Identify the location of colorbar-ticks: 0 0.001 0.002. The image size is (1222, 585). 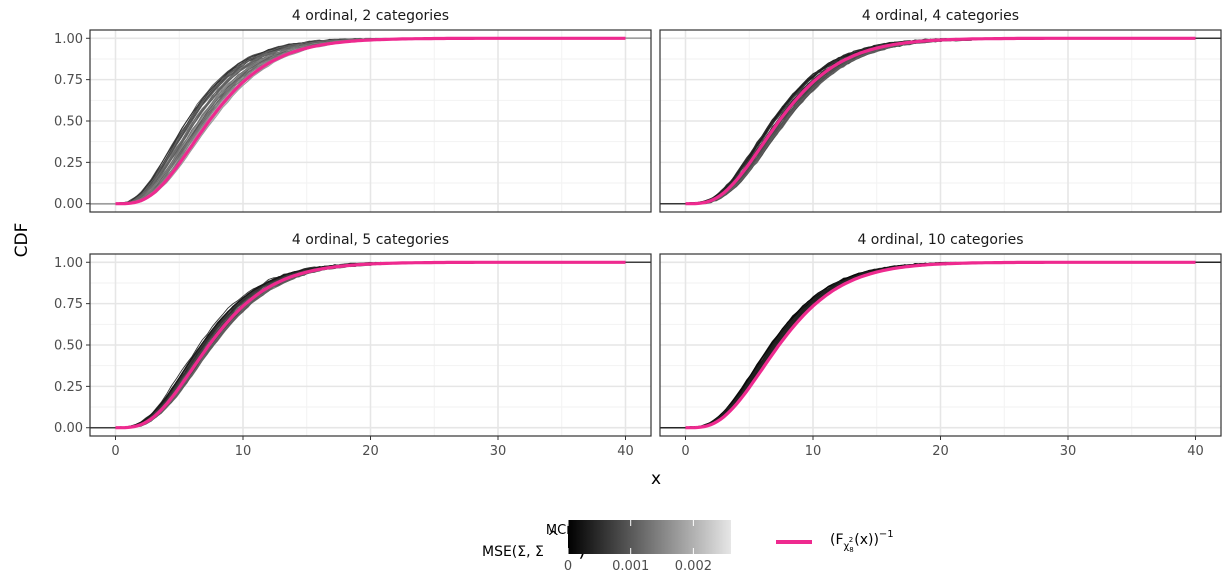
(638, 547).